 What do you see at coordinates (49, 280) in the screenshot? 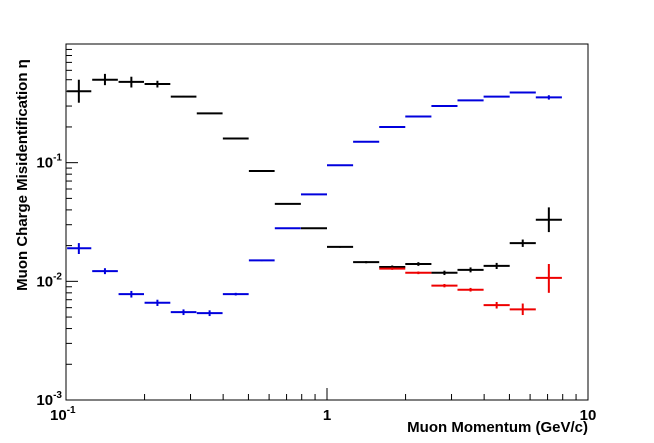
I see `y-tick-label: 10⁻²` at bounding box center [49, 280].